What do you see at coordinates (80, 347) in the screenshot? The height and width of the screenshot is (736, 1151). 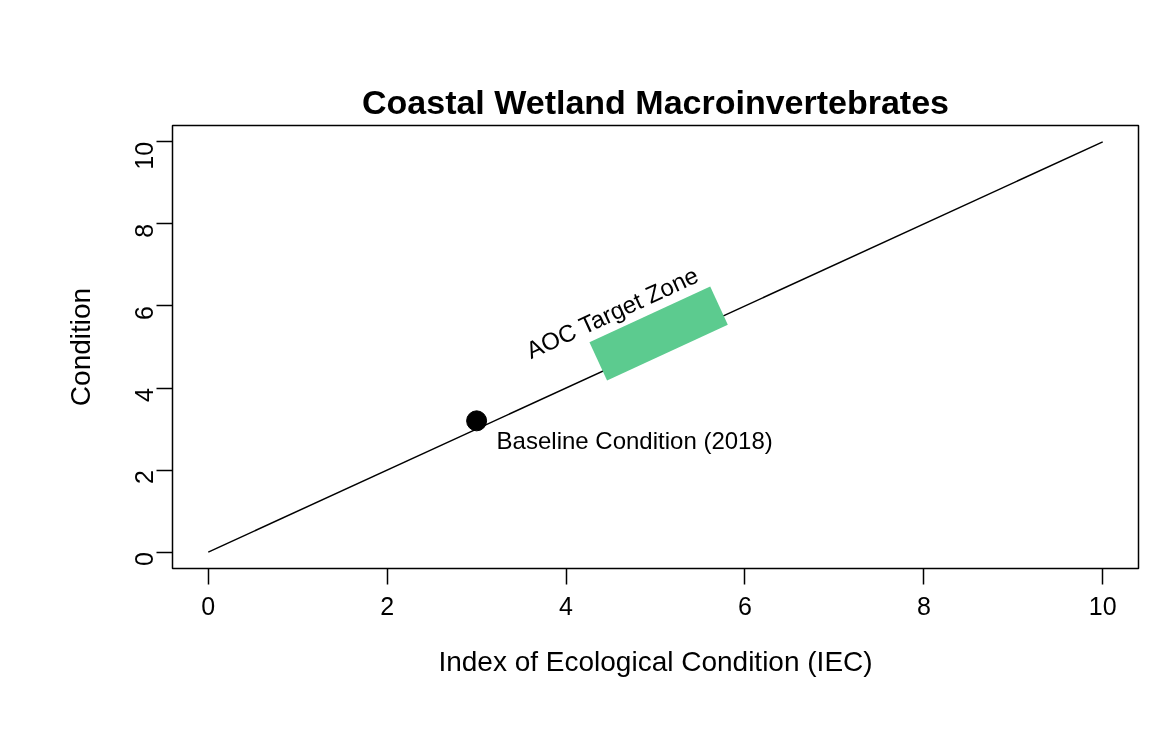 I see `y-axis-title: Condition` at bounding box center [80, 347].